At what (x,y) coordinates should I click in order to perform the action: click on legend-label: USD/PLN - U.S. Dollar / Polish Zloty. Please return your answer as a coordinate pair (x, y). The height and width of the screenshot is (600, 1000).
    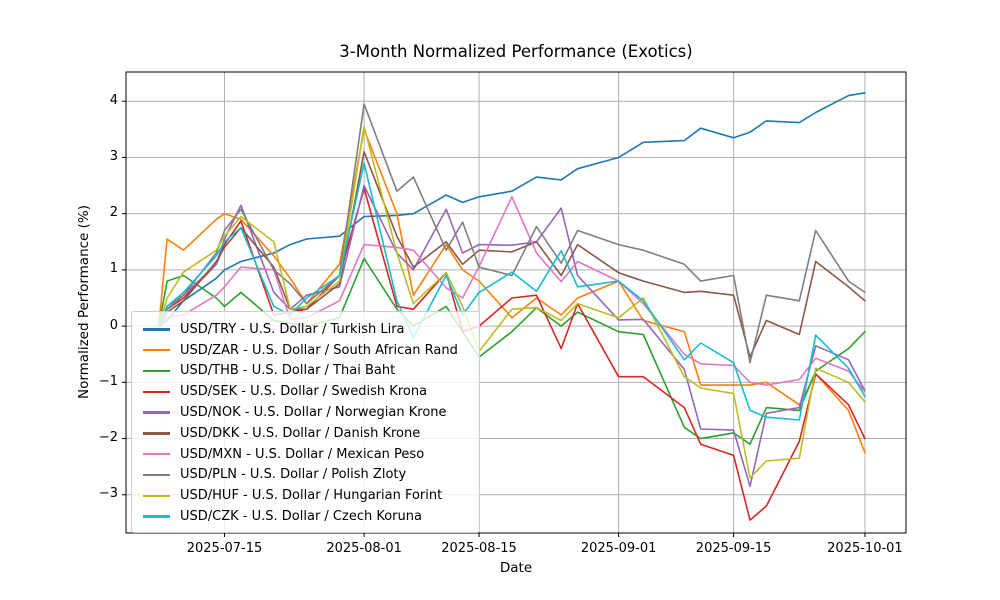
    Looking at the image, I should click on (293, 475).